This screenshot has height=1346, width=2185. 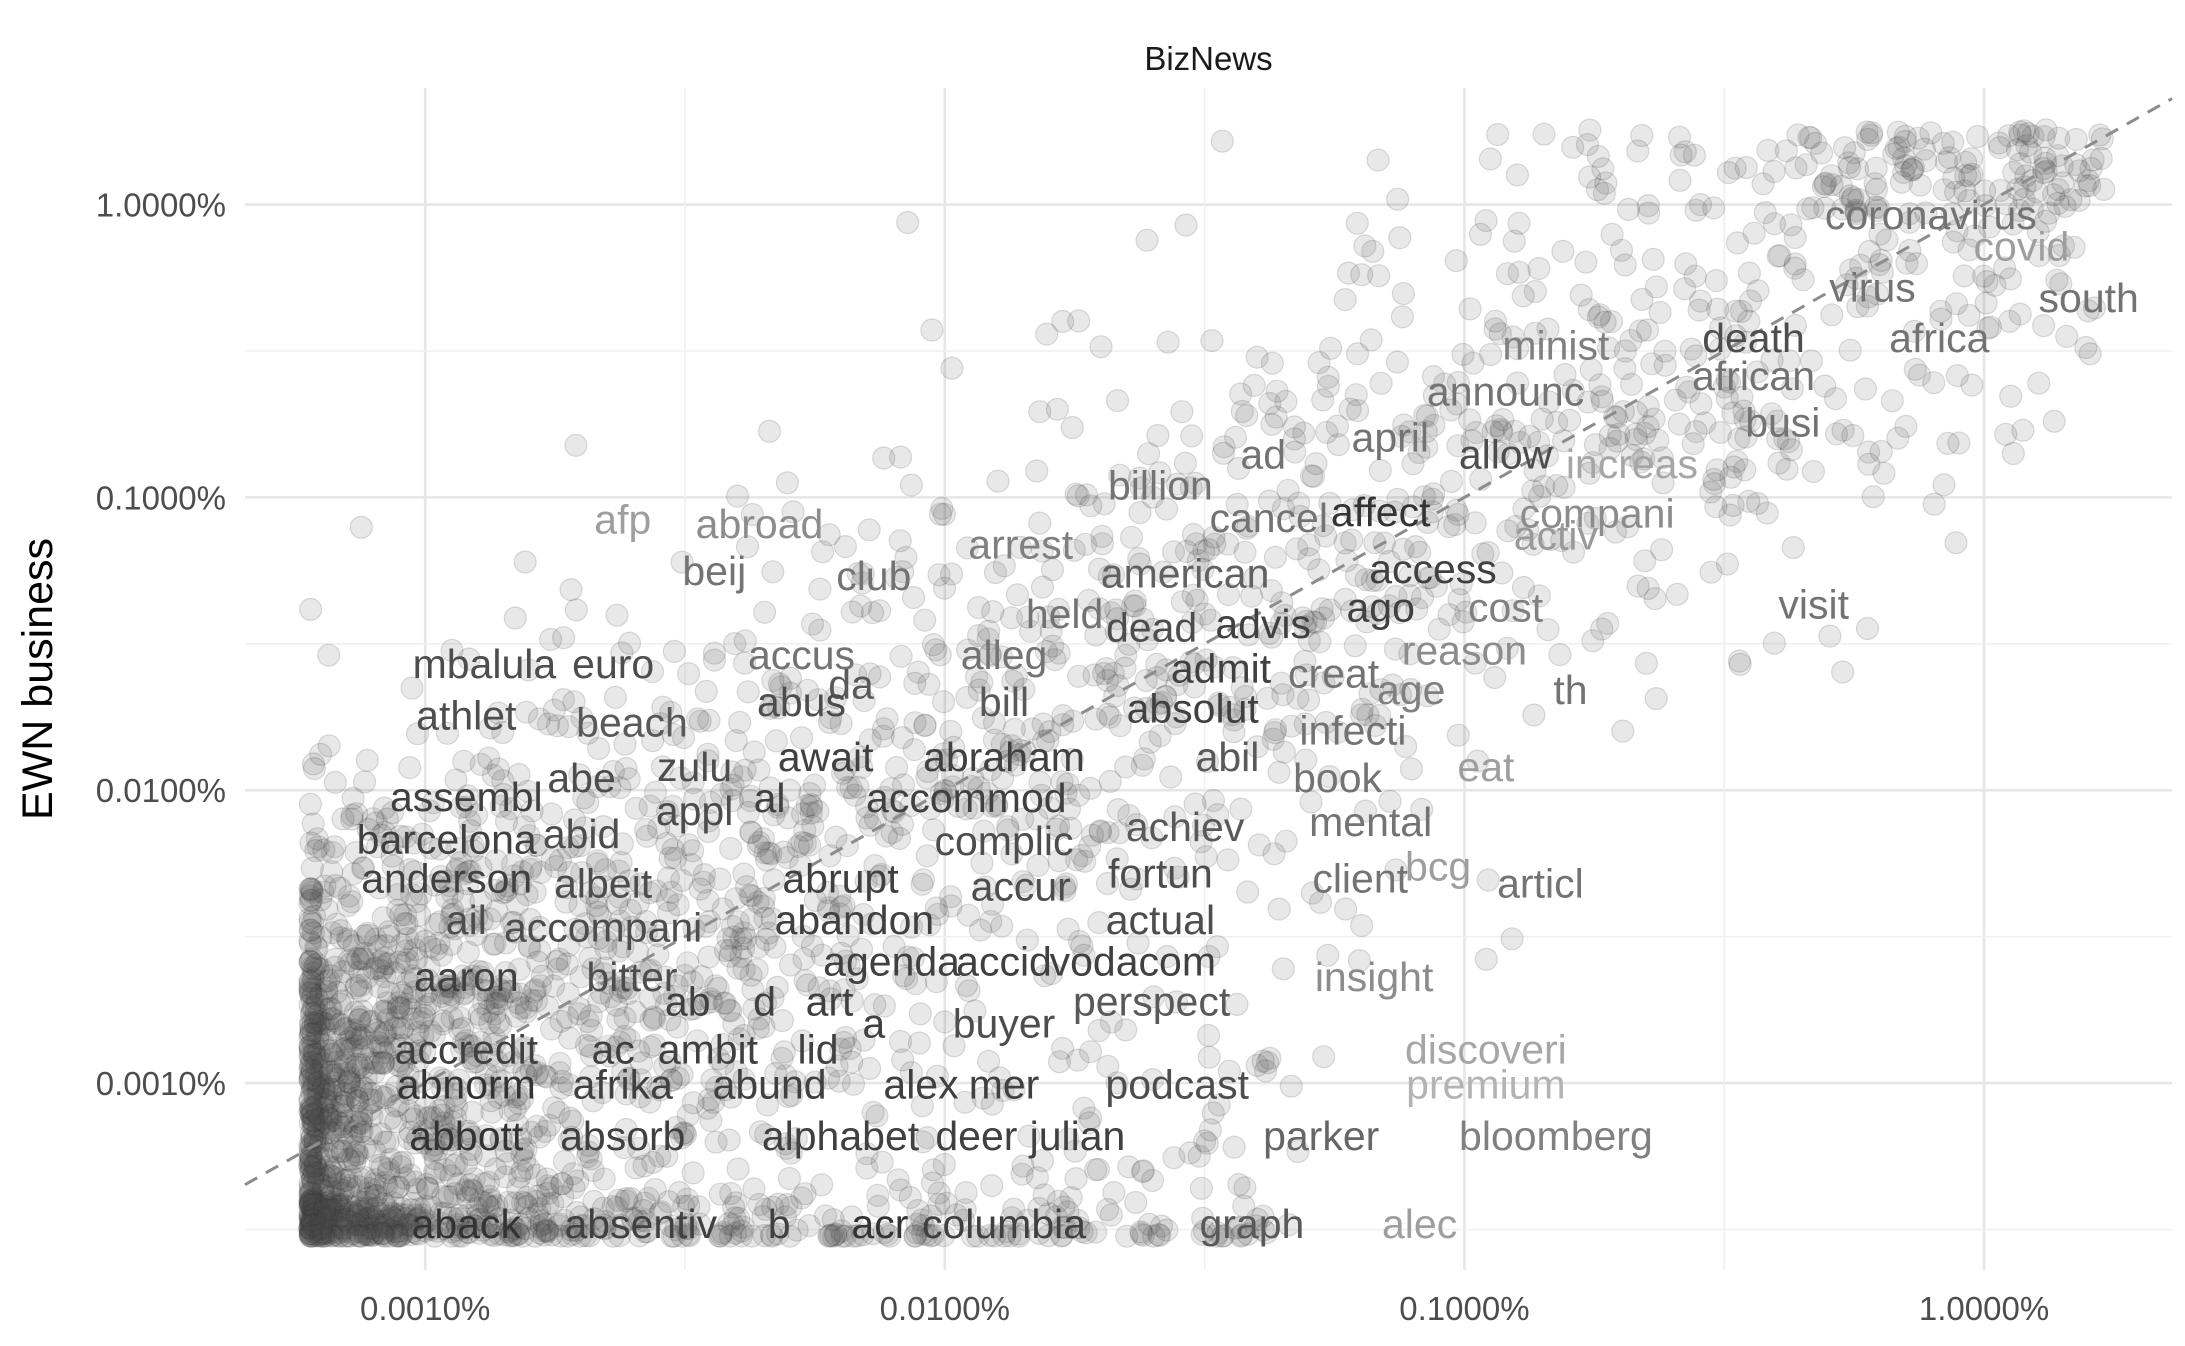 What do you see at coordinates (1570, 690) in the screenshot?
I see `word-label: th` at bounding box center [1570, 690].